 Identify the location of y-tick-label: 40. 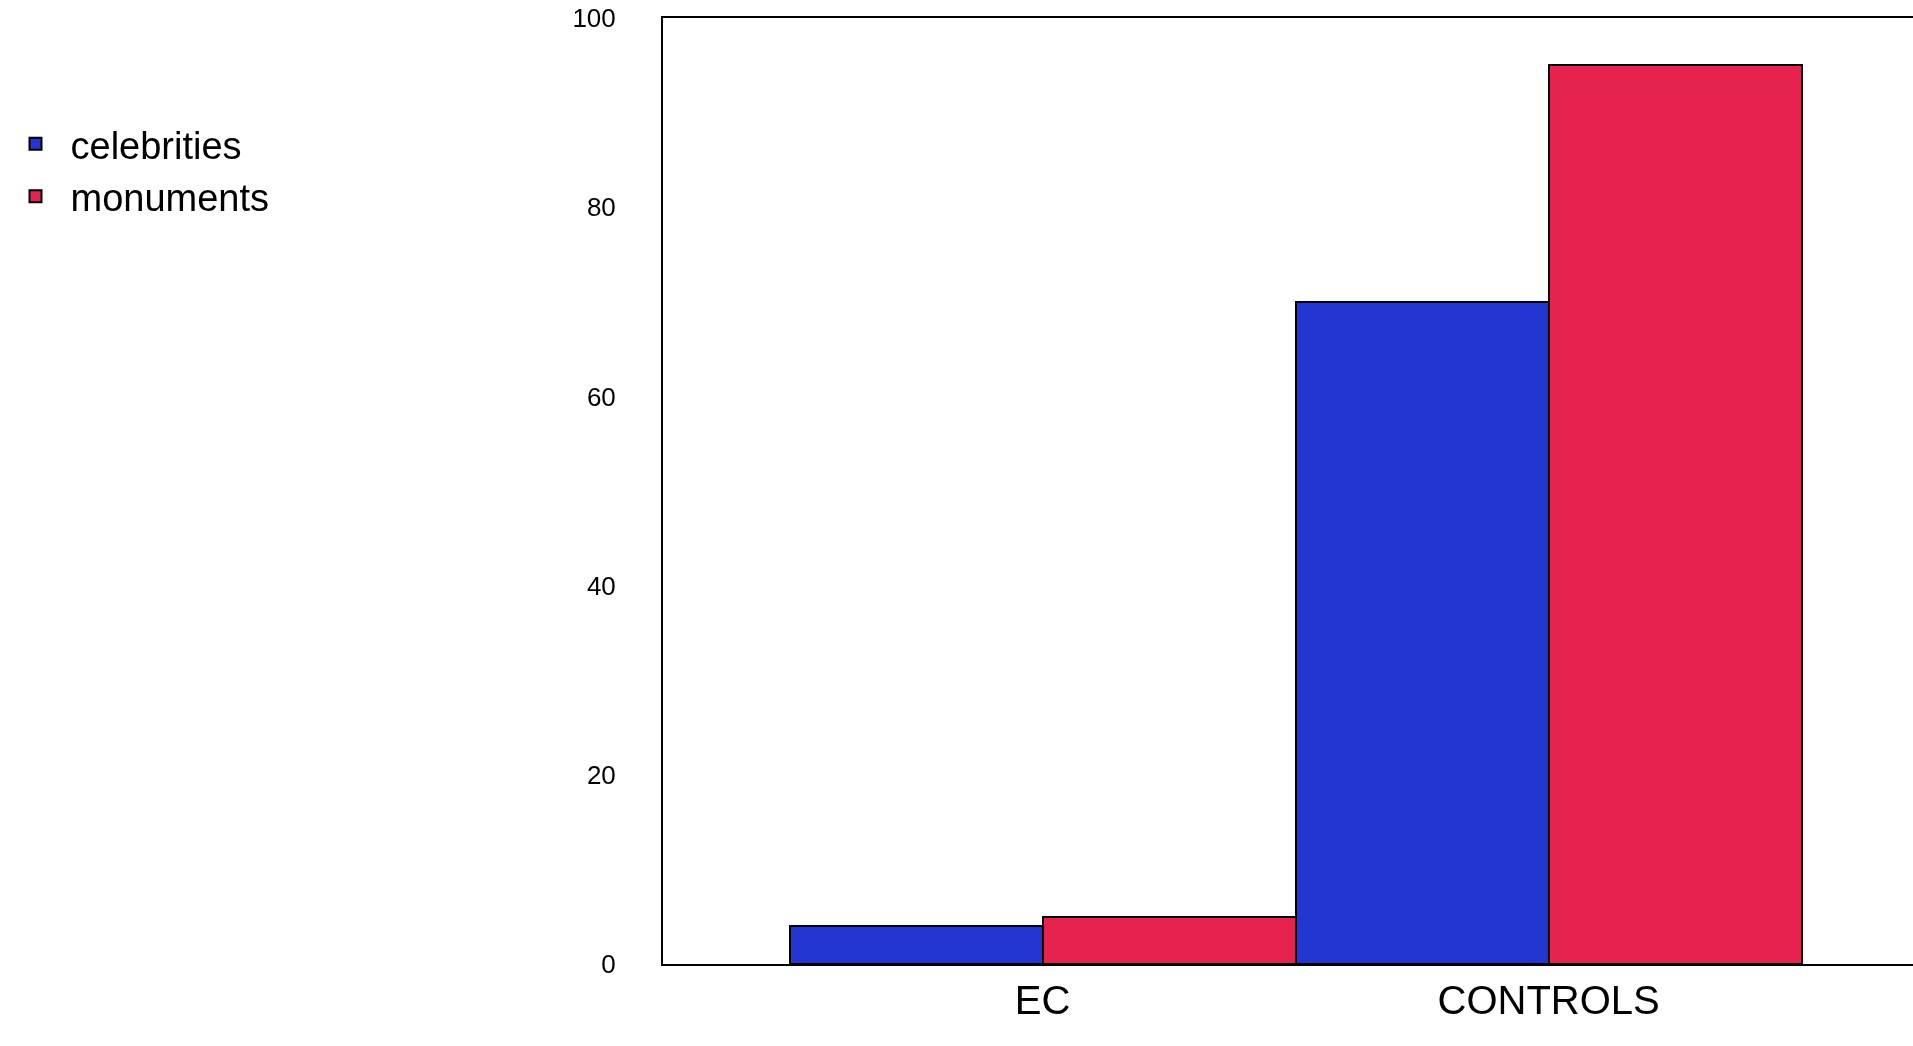
(601, 585).